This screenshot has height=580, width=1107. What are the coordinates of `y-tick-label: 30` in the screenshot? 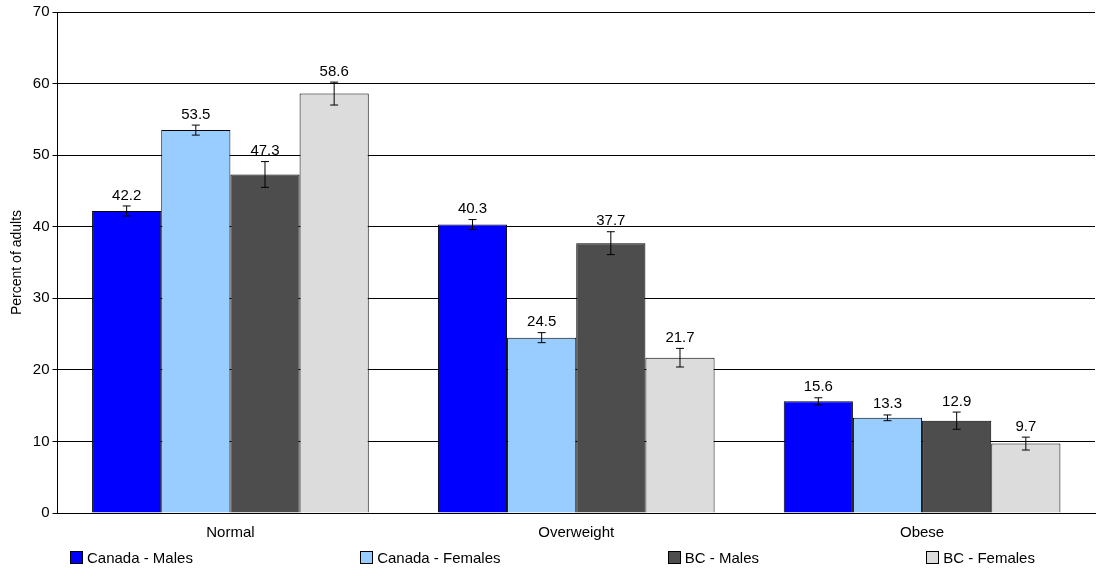 It's located at (41, 297).